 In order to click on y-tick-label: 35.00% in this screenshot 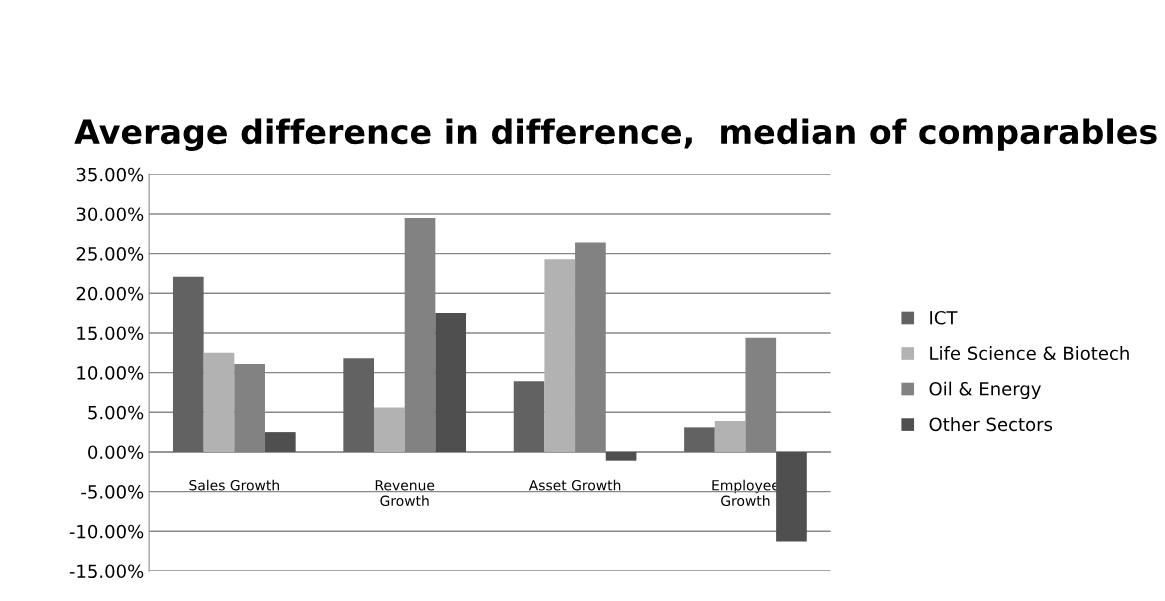, I will do `click(110, 174)`.